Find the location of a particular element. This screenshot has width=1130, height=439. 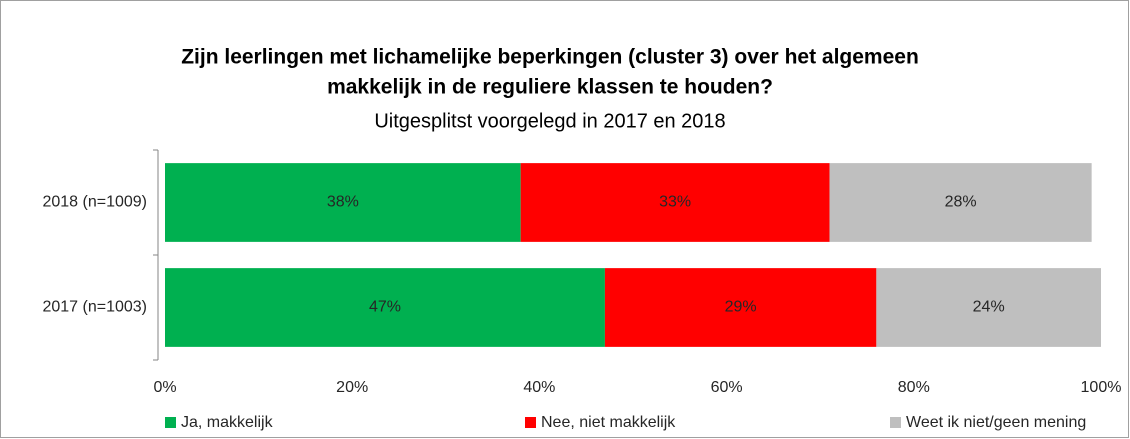

data-label: 38% is located at coordinates (343, 202).